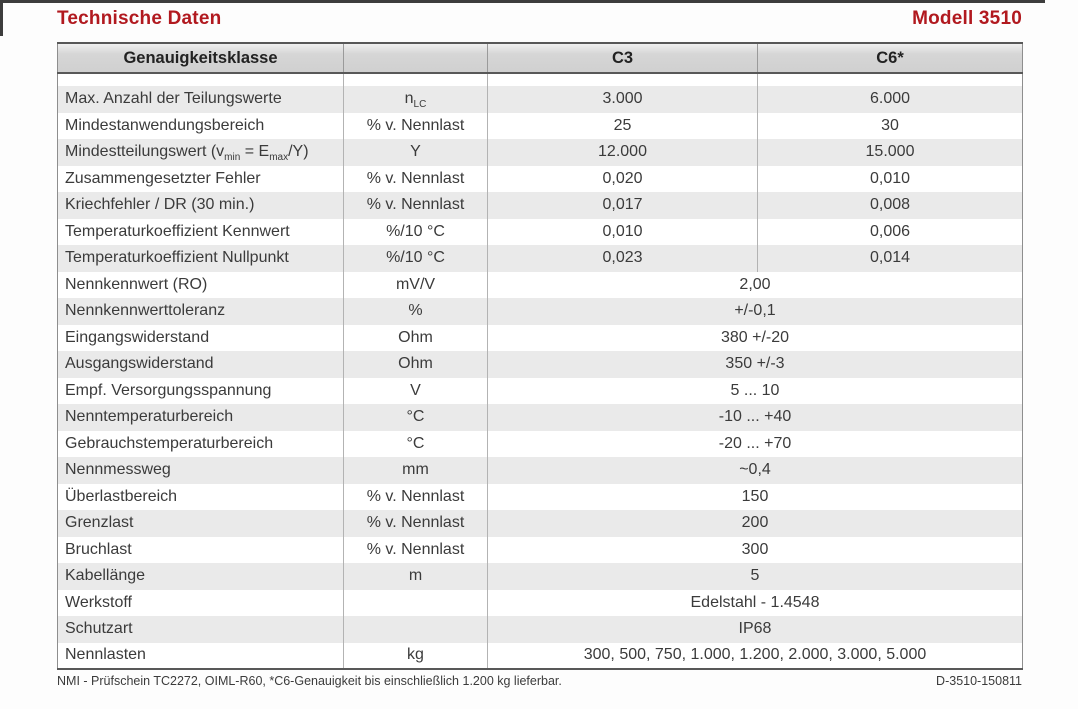 This screenshot has width=1078, height=709. Describe the element at coordinates (200, 99) in the screenshot. I see `spec-label-cell: Max. Anzahl der Teilungswerte` at that location.